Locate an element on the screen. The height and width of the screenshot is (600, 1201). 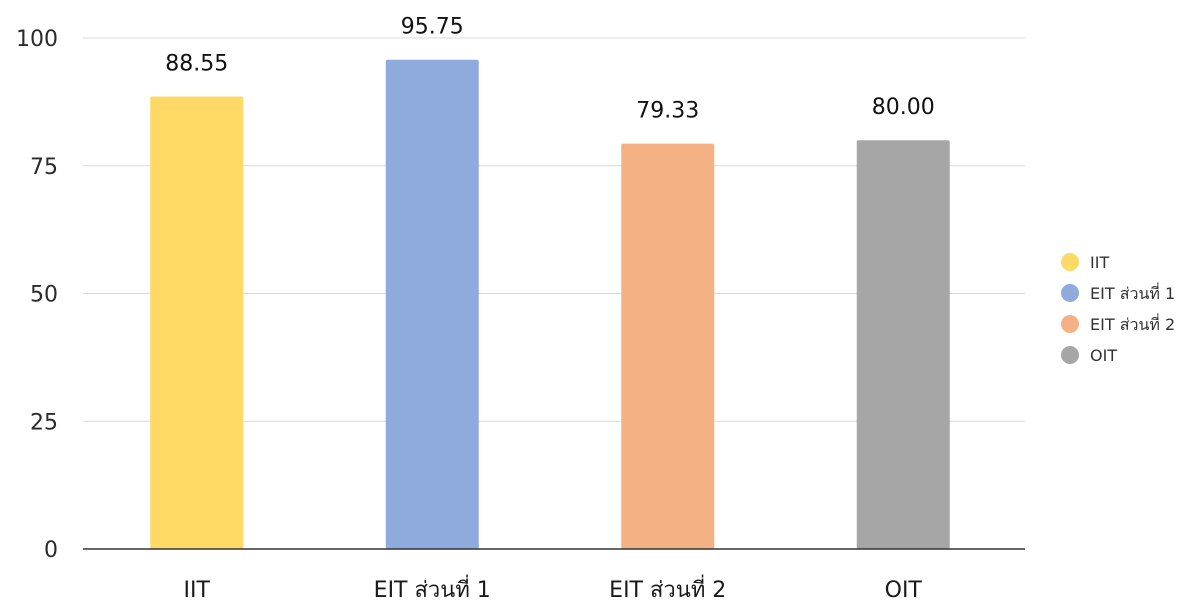
x-tick-label: OIT is located at coordinates (904, 589).